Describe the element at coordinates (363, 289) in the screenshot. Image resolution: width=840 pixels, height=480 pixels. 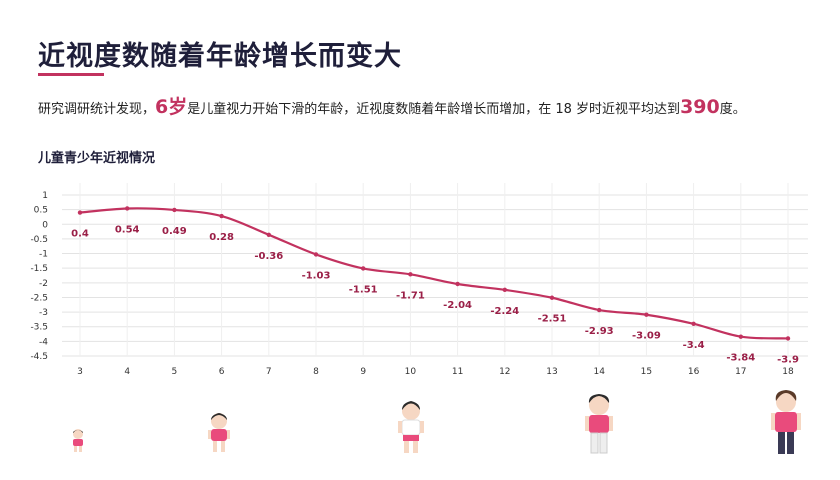
I see `data-label: -1.51` at that location.